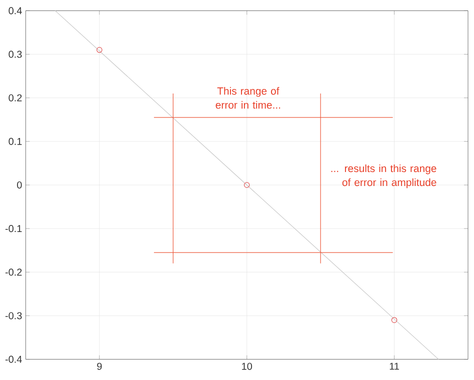 The image size is (474, 380). Describe the element at coordinates (13, 316) in the screenshot. I see `y-tick-label: -0.3` at that location.